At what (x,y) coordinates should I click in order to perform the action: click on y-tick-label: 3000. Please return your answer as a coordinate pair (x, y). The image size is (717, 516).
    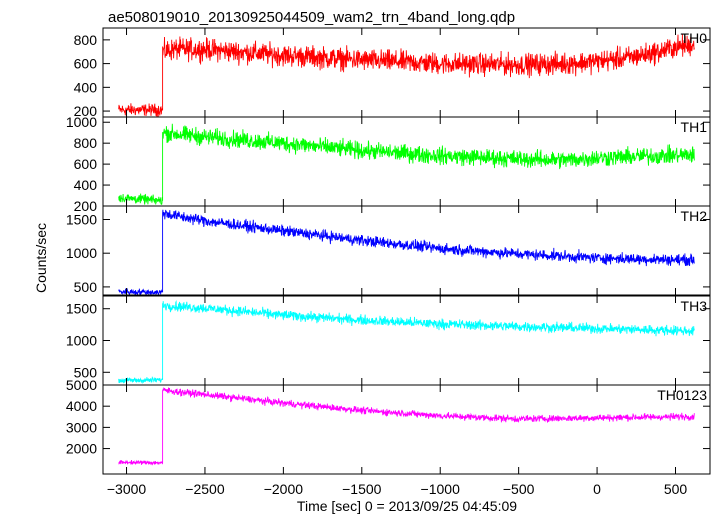
    Looking at the image, I should click on (81, 427).